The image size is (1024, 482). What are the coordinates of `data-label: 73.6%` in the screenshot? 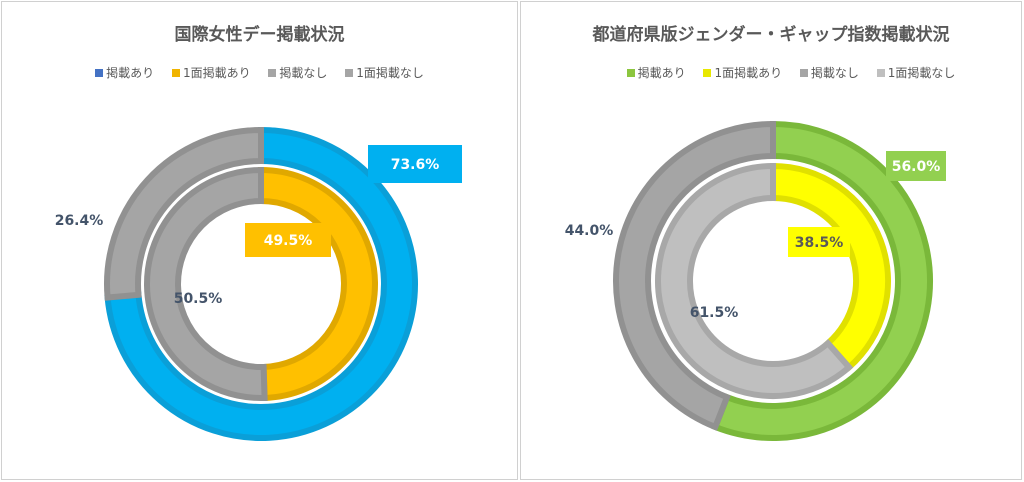 It's located at (415, 165).